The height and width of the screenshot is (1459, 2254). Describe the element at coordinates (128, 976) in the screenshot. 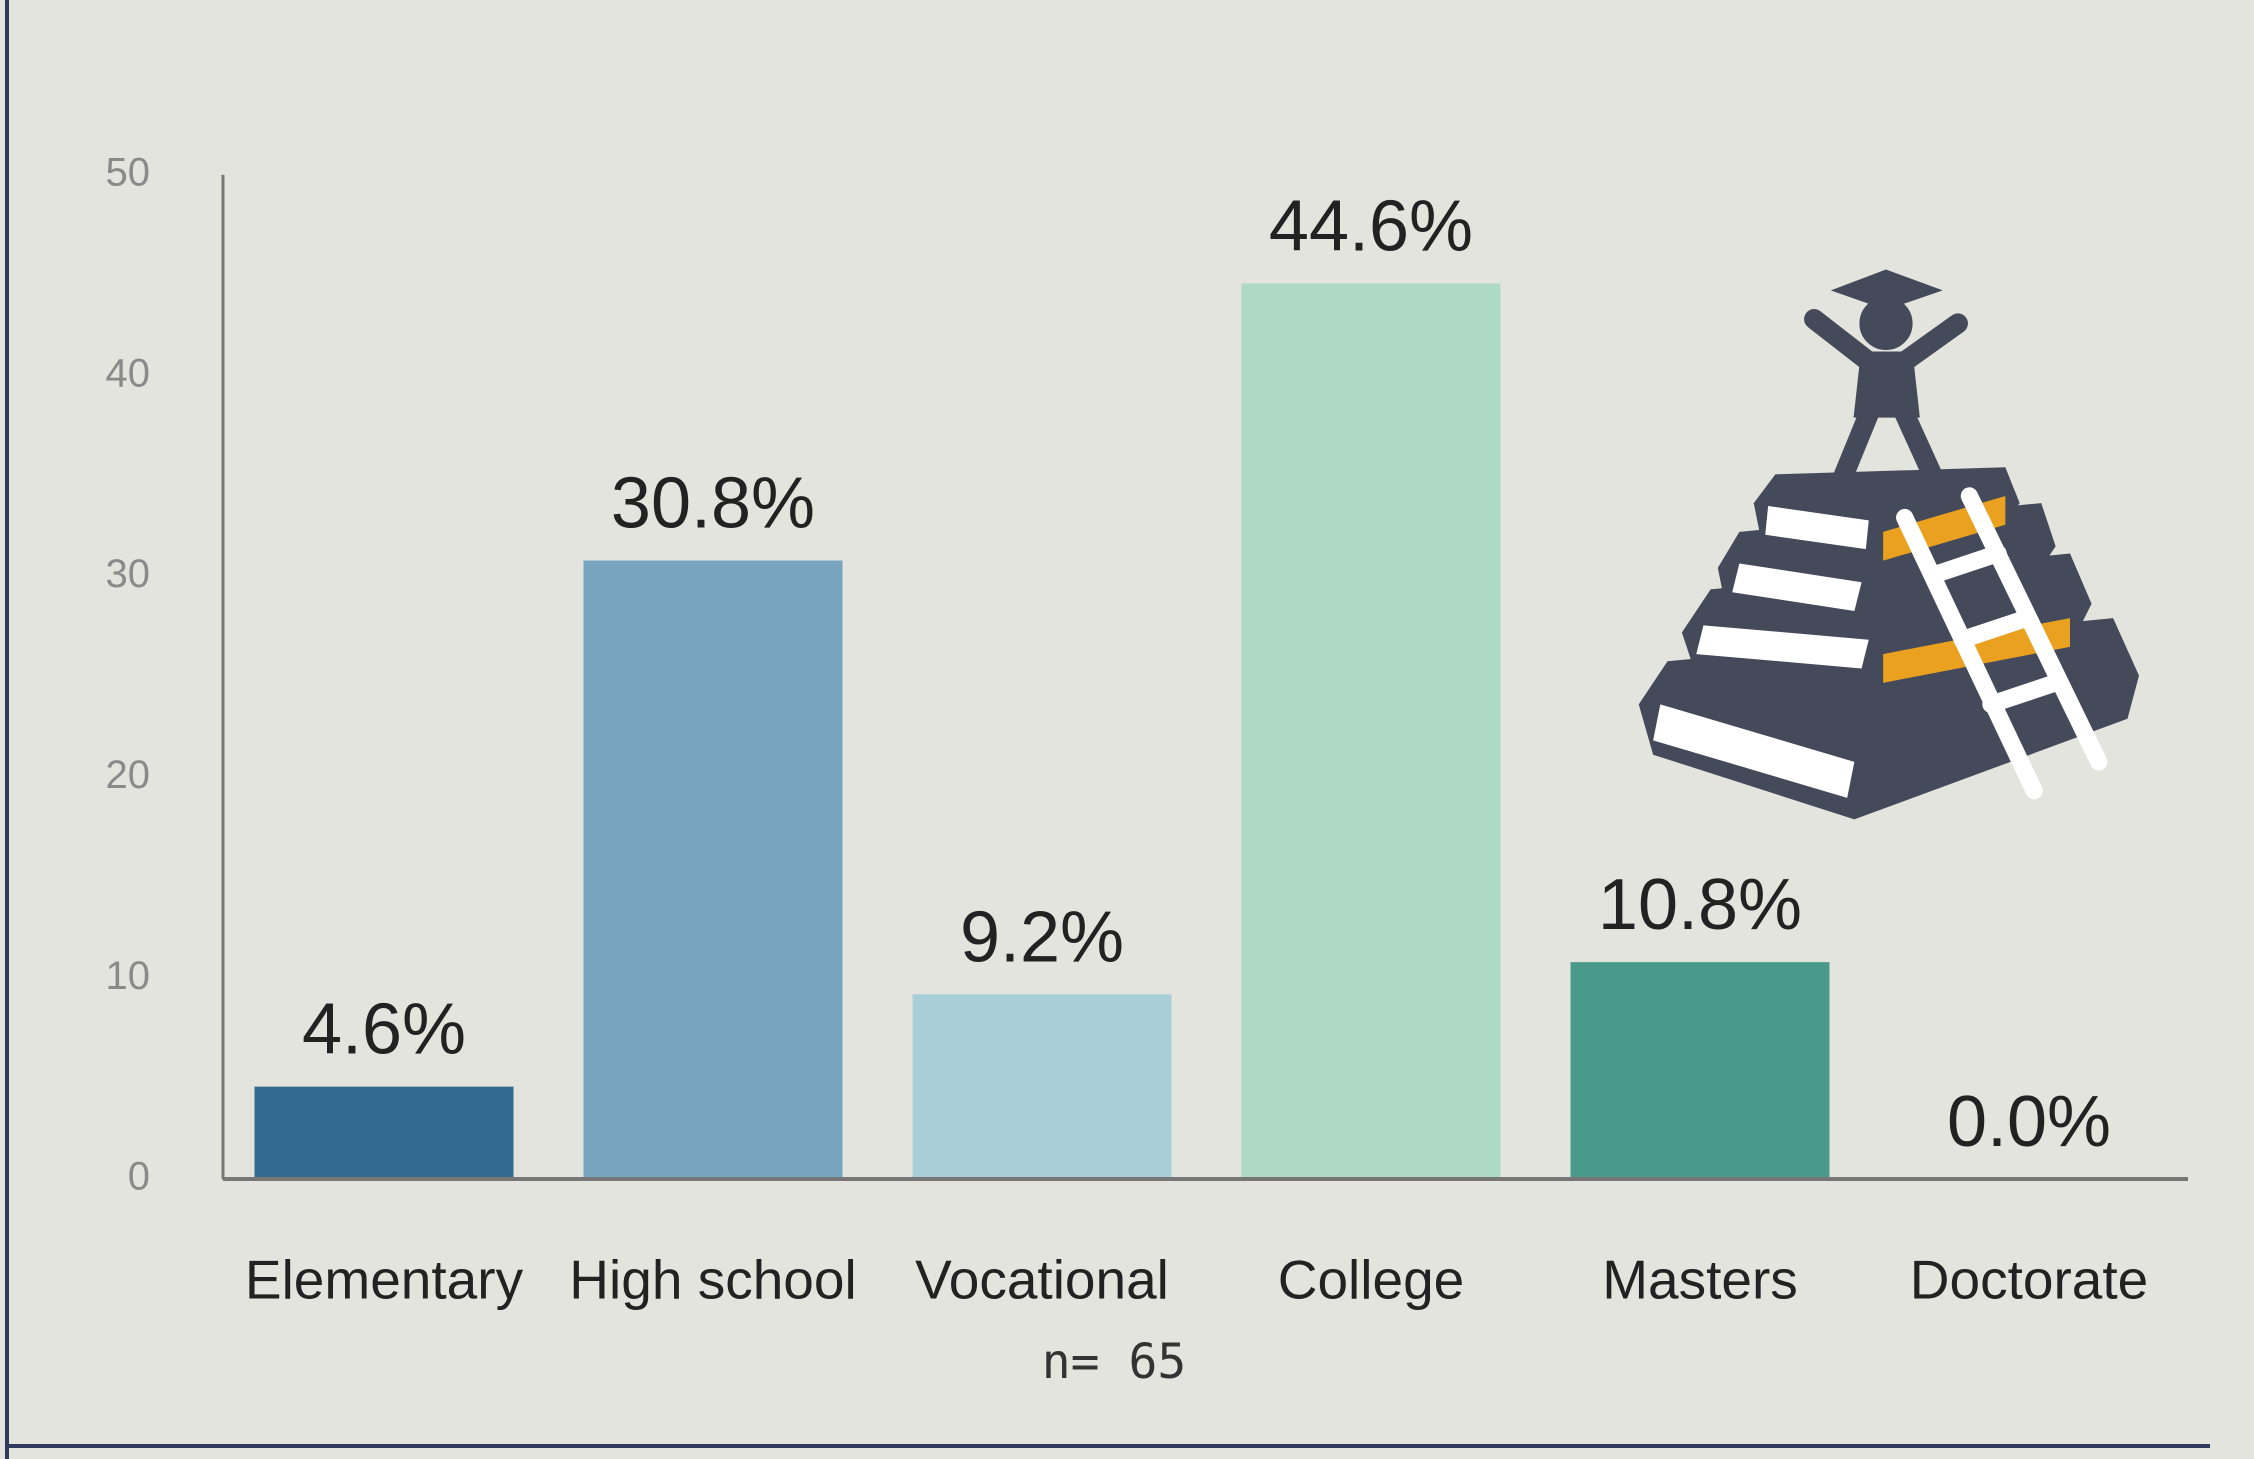

I see `y-tick-label: 10` at that location.